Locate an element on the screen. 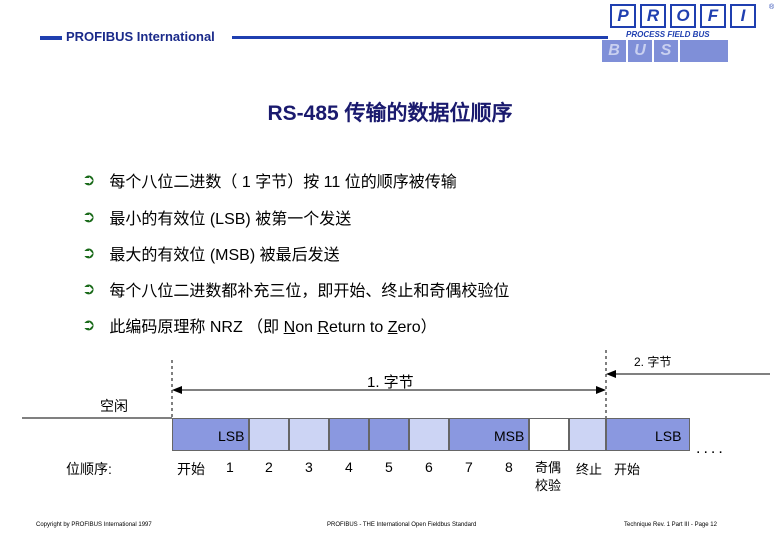 This screenshot has width=780, height=540. bit-number: 6 is located at coordinates (429, 467).